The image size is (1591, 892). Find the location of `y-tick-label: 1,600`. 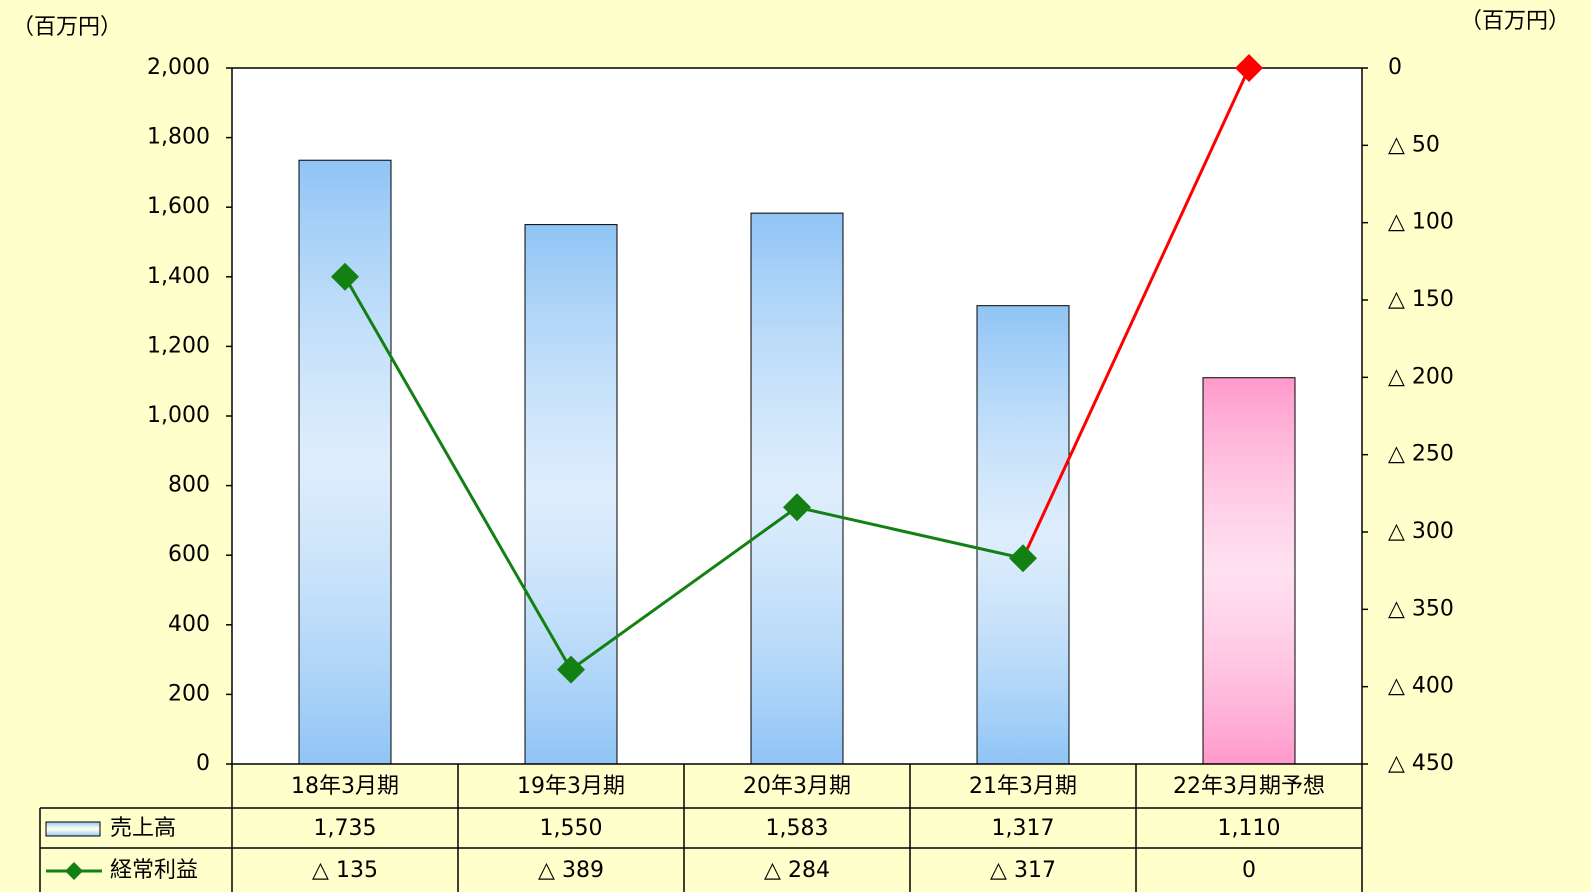

y-tick-label: 1,600 is located at coordinates (178, 206).